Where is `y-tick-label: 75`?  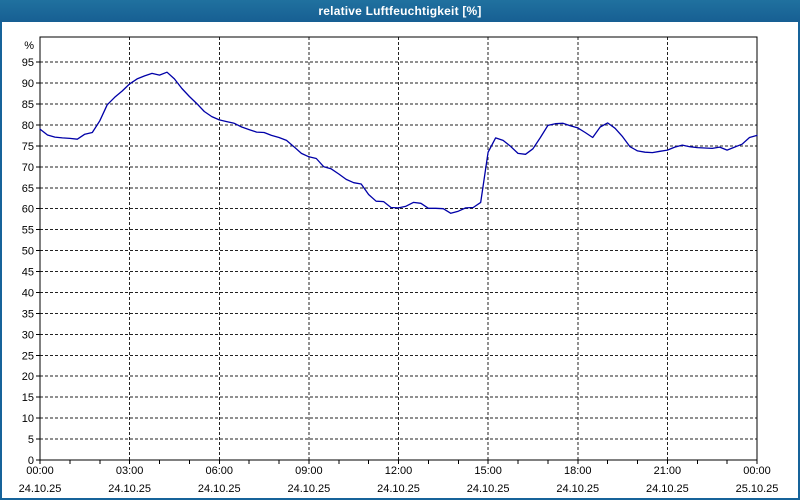
y-tick-label: 75 is located at coordinates (28, 147).